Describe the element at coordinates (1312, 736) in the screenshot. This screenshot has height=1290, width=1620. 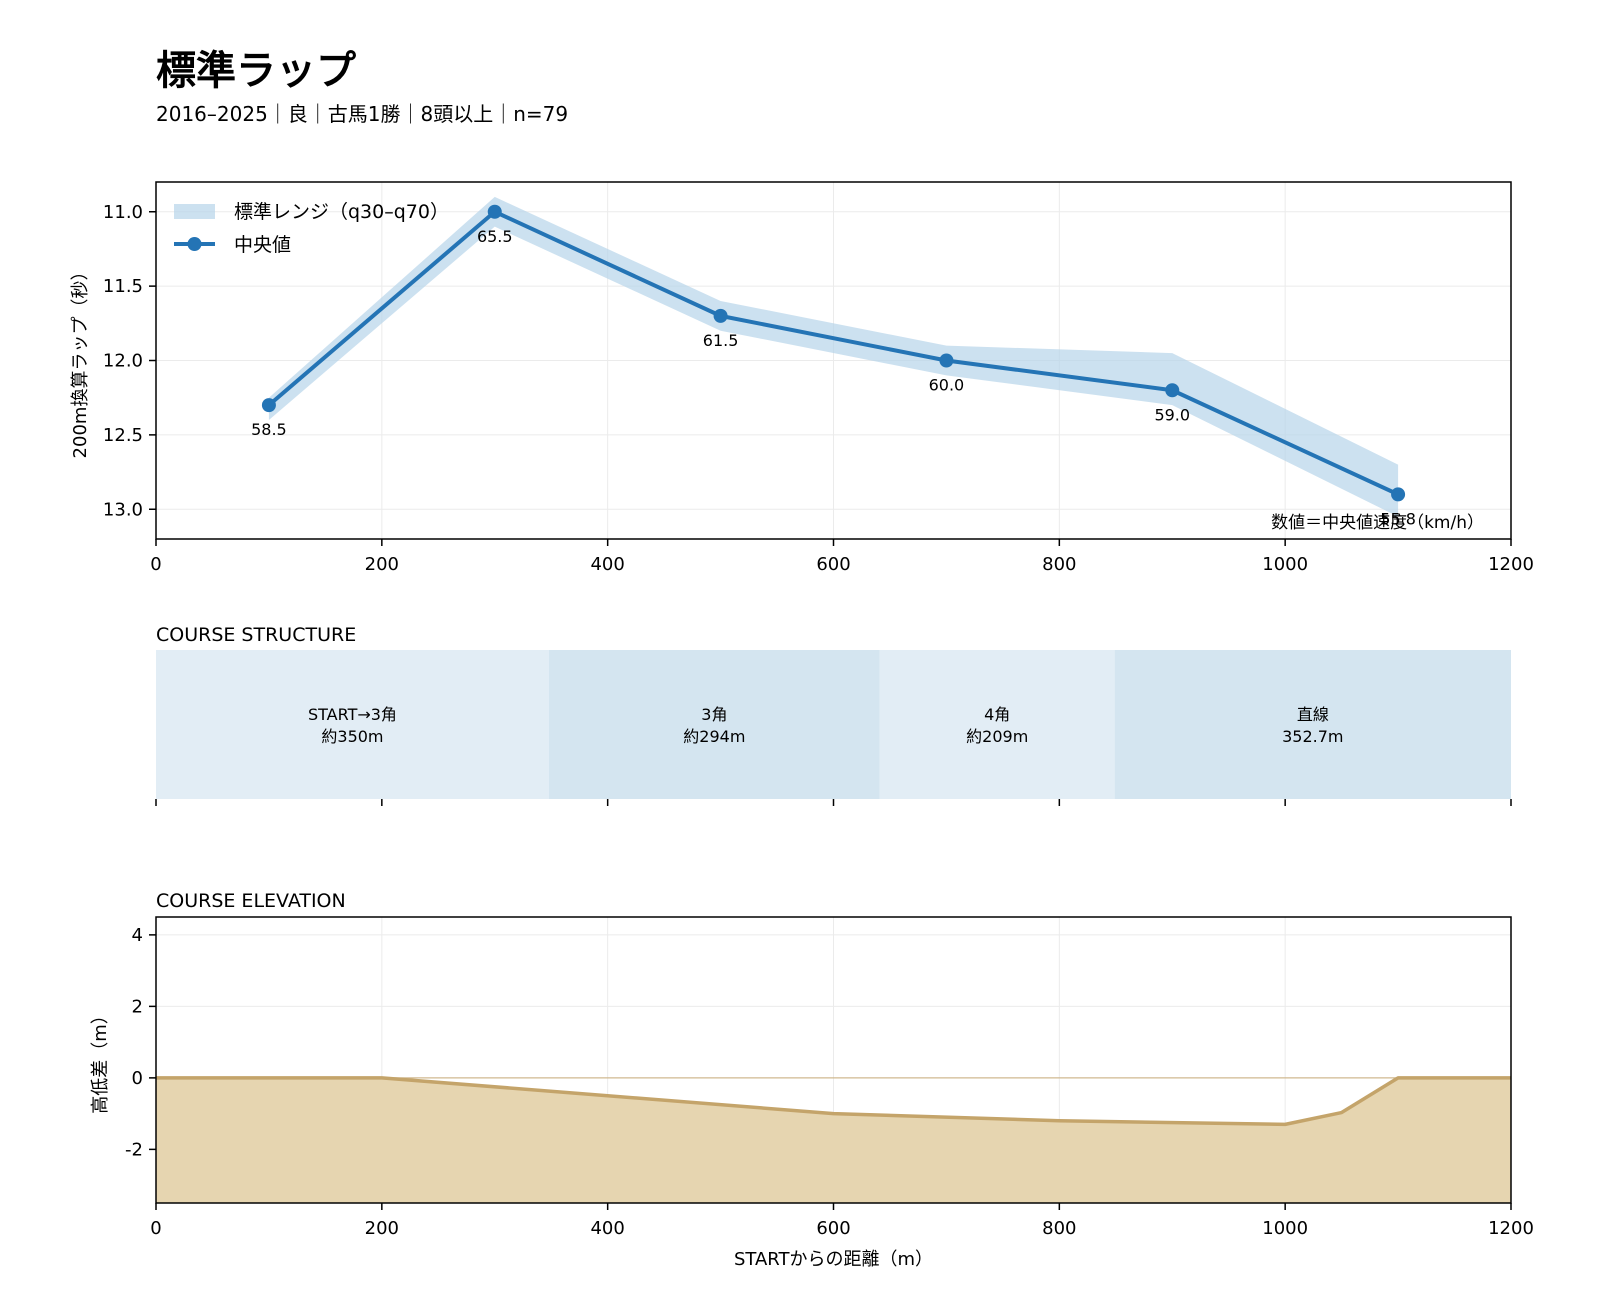
I see `segment-length: 352.7m` at that location.